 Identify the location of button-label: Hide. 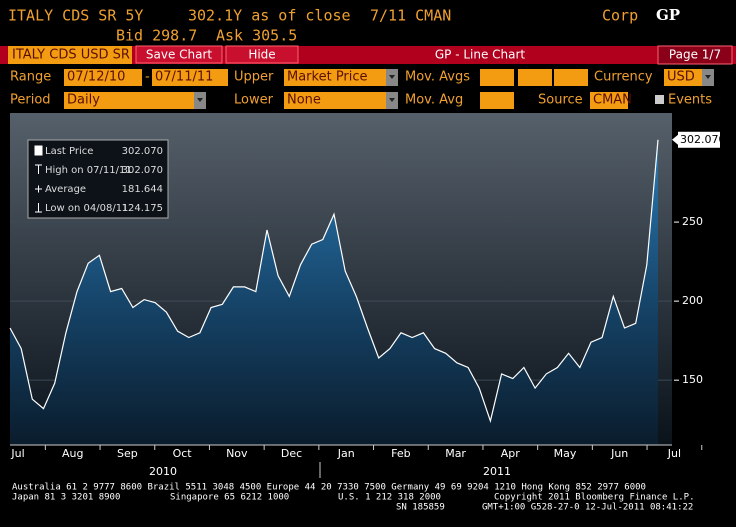
(261, 55).